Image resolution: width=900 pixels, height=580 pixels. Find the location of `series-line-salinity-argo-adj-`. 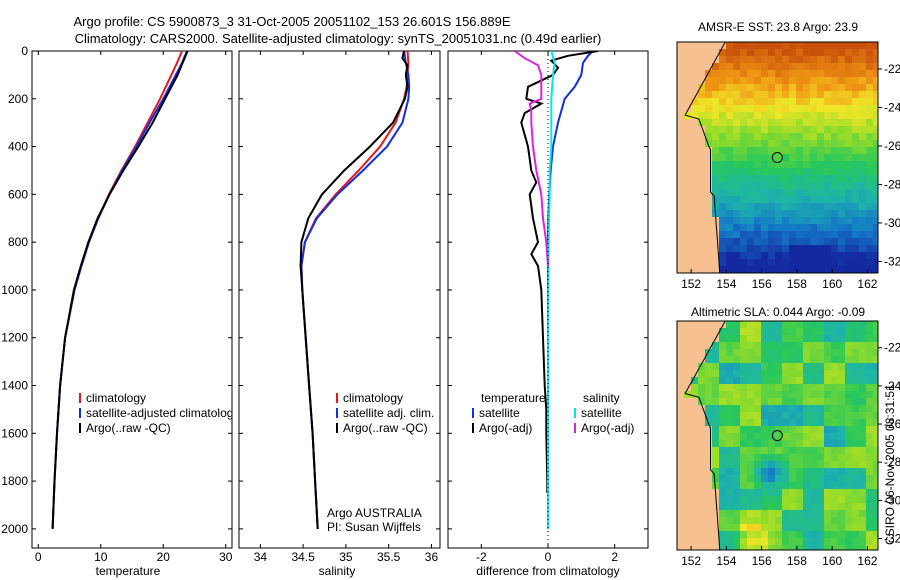

series-line-salinity-argo-adj- is located at coordinates (531, 159).